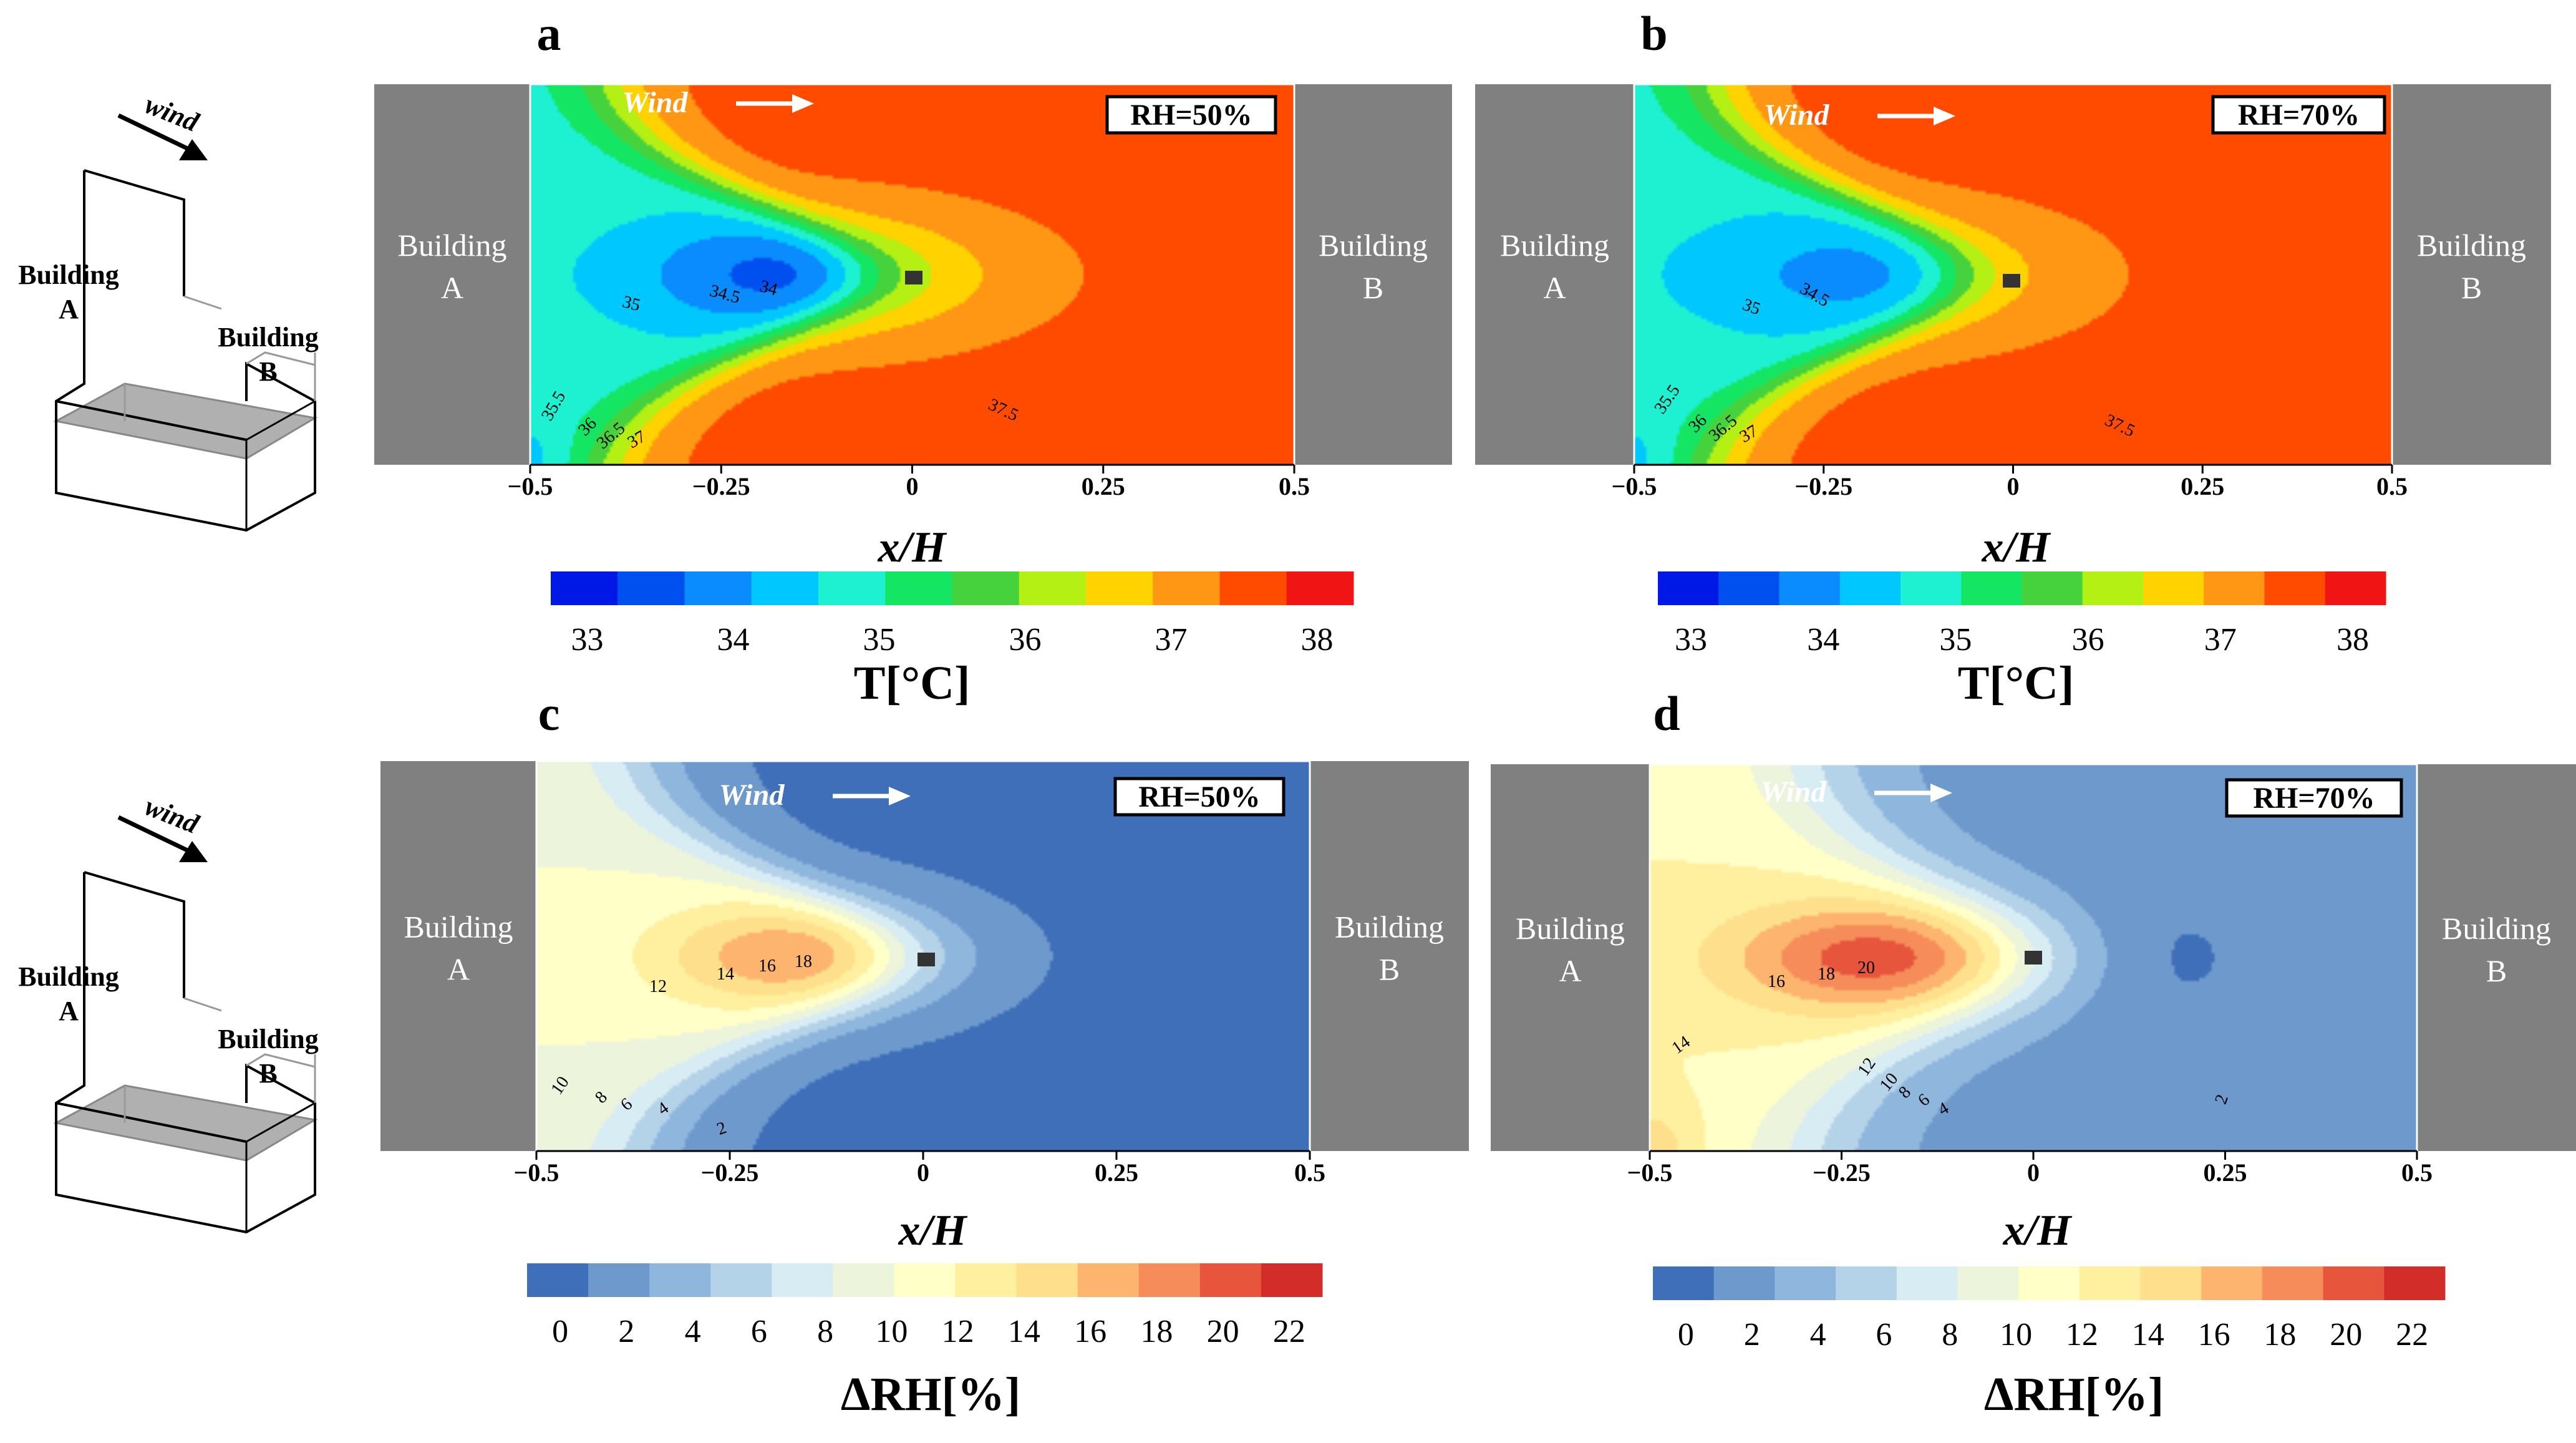 Image resolution: width=2576 pixels, height=1443 pixels. What do you see at coordinates (530, 486) in the screenshot?
I see `x-tick-label: −0.5` at bounding box center [530, 486].